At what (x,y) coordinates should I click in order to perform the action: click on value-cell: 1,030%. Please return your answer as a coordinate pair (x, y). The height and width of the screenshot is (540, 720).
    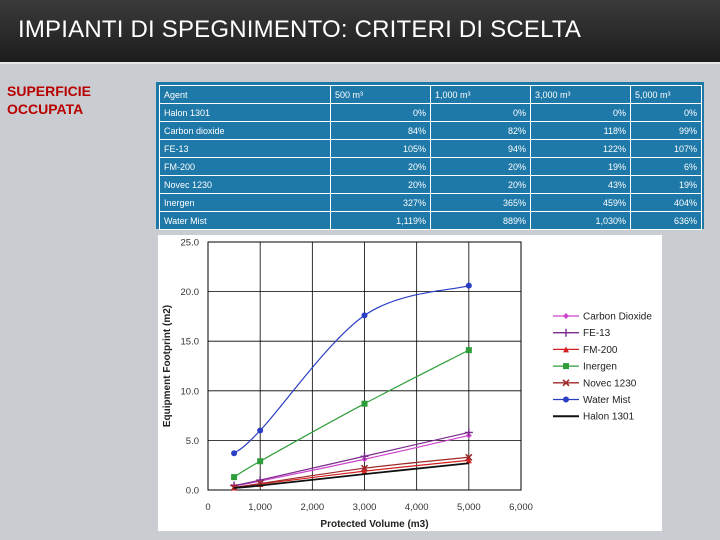
    Looking at the image, I should click on (580, 220).